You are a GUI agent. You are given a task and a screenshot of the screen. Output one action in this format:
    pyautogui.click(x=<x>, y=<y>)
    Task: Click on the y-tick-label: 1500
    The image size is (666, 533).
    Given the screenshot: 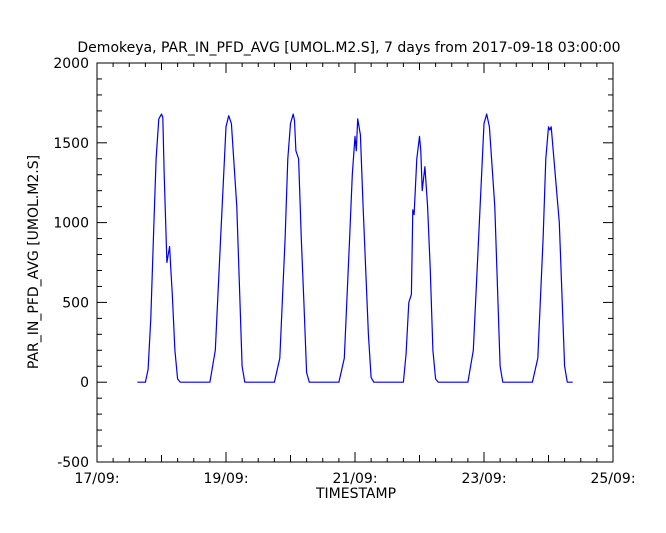 What is the action you would take?
    pyautogui.click(x=71, y=144)
    